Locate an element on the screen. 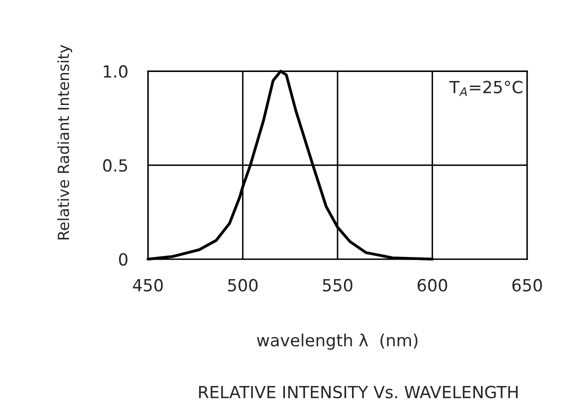  x-tick-label: 500 is located at coordinates (243, 285).